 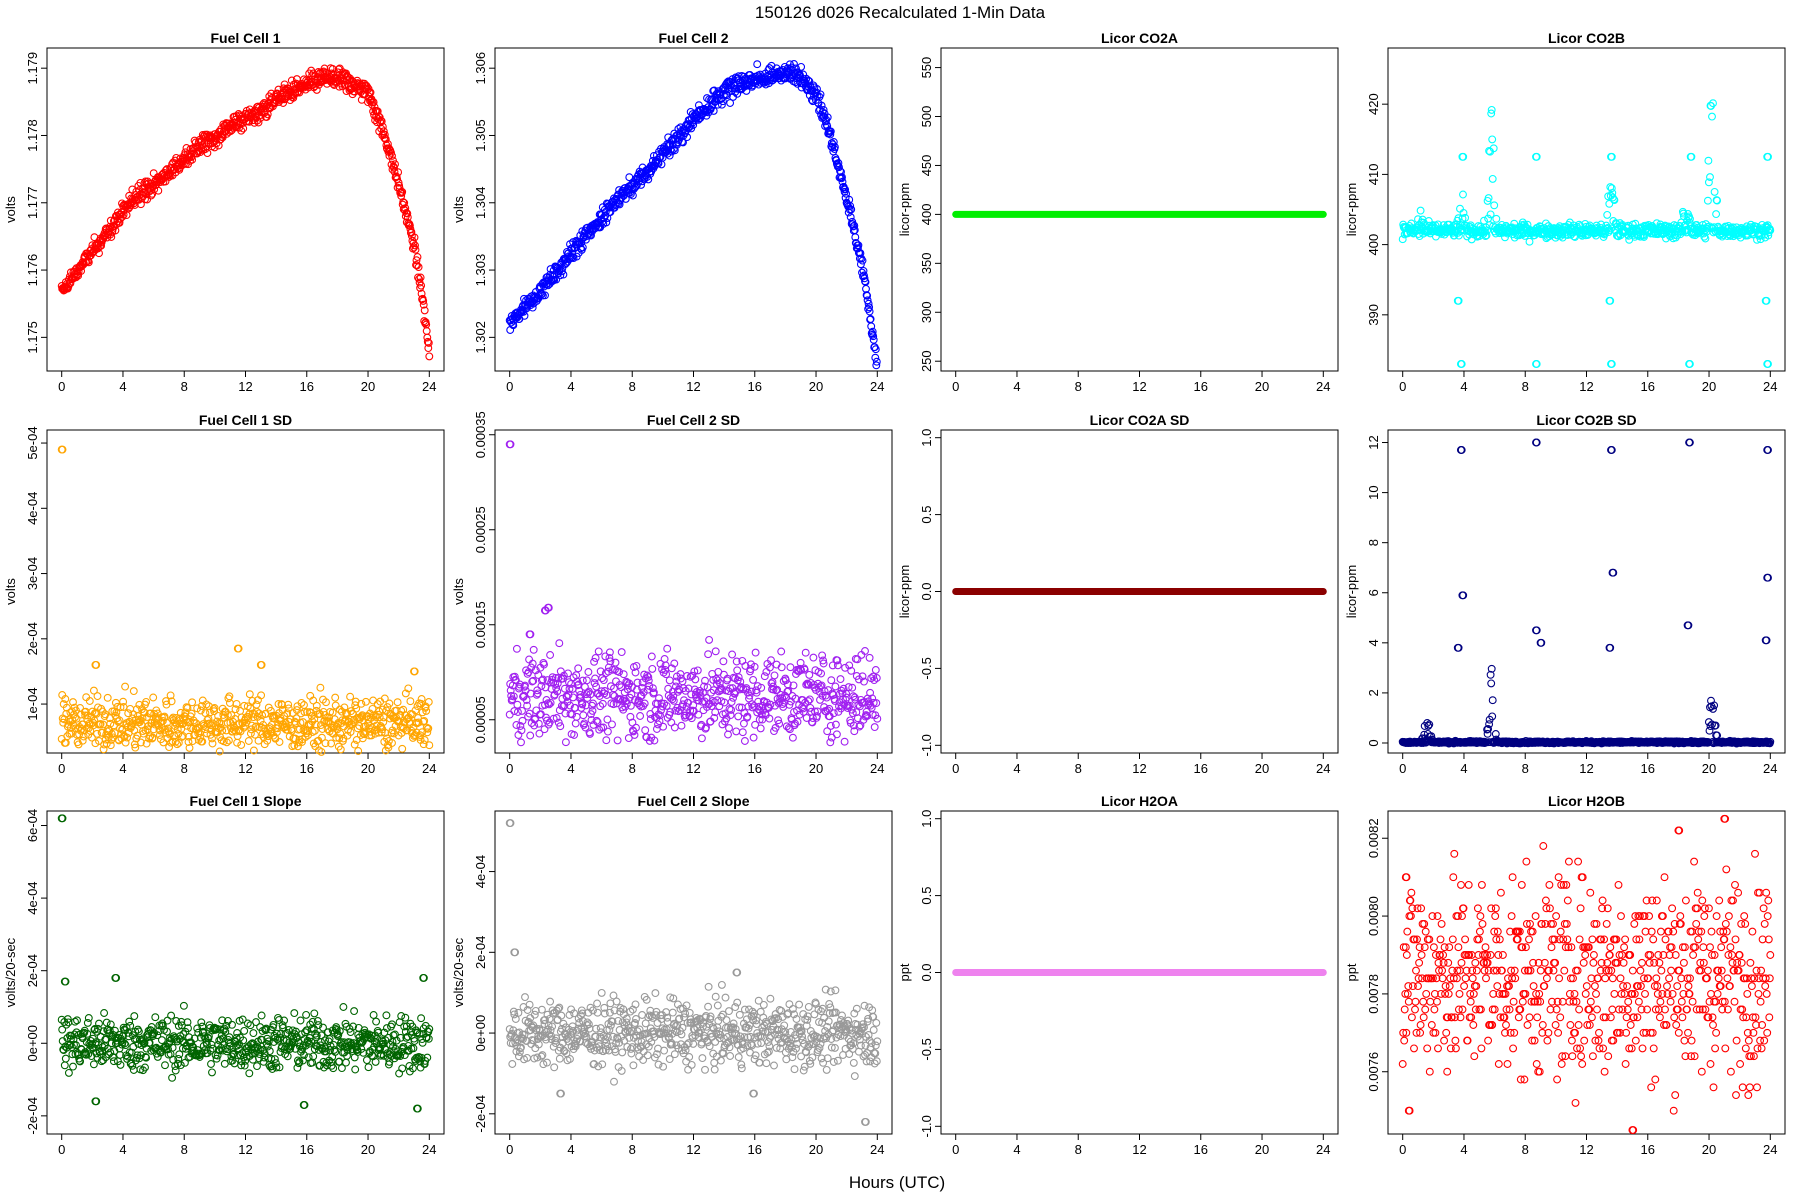 I want to click on panel-title: Licor CO2A SD, so click(x=1140, y=420).